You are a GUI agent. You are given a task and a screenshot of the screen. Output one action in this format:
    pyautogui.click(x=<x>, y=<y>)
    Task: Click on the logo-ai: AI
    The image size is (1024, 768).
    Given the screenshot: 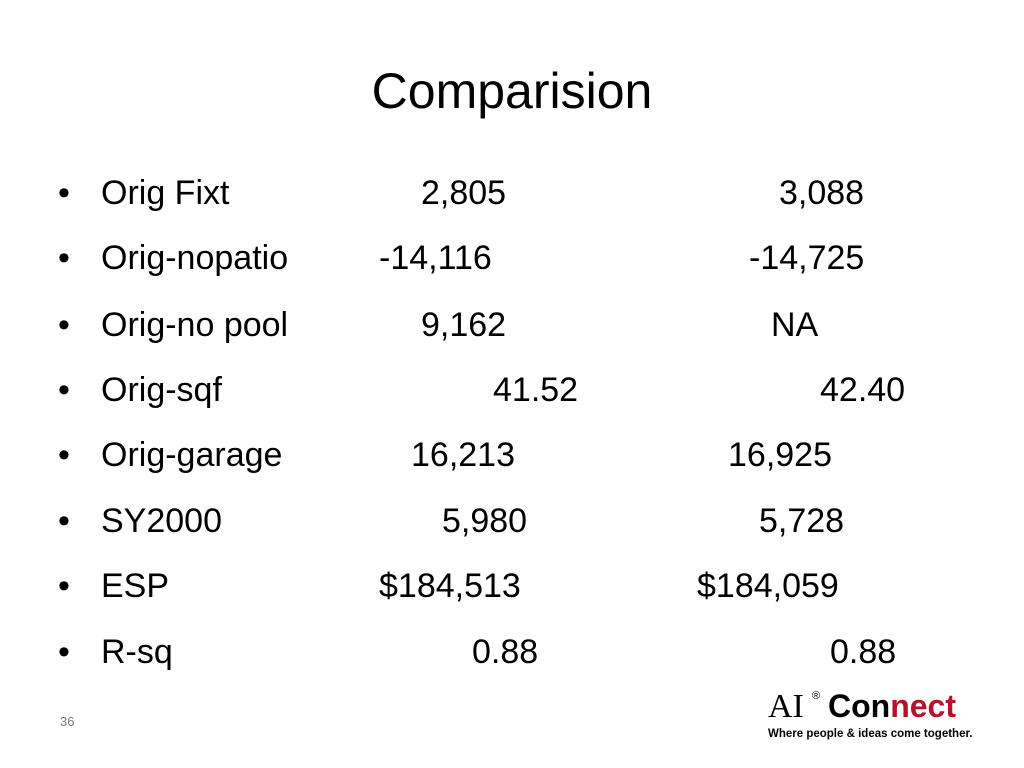 What is the action you would take?
    pyautogui.click(x=786, y=706)
    